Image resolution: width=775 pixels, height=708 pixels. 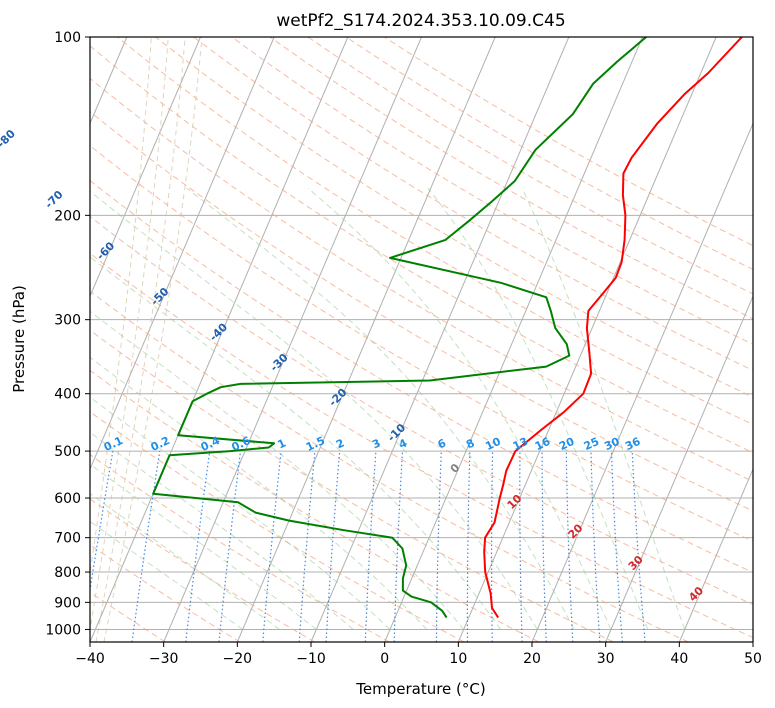 What do you see at coordinates (420, 21) in the screenshot?
I see `chart-title: wetPf2_S174.2024.353.10.09.C45` at bounding box center [420, 21].